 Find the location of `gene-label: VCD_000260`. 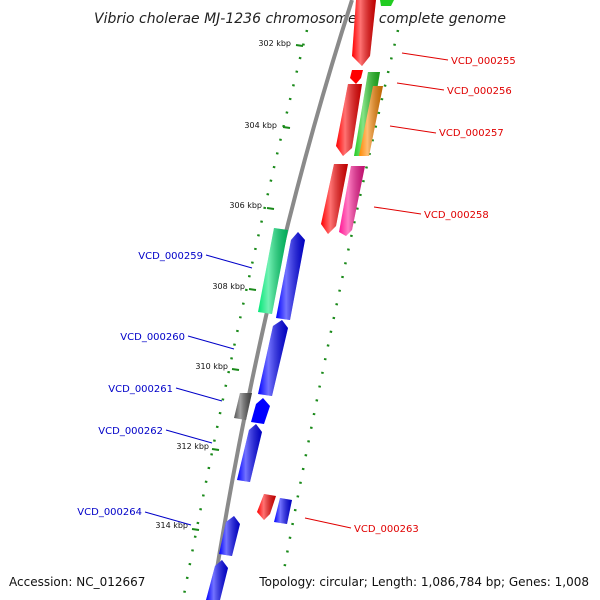

gene-label: VCD_000260 is located at coordinates (152, 337).